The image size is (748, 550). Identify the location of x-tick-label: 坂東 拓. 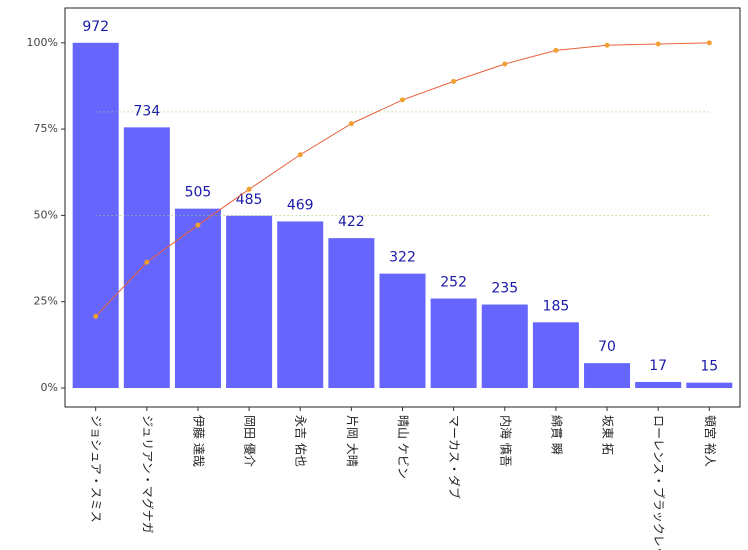
(608, 435).